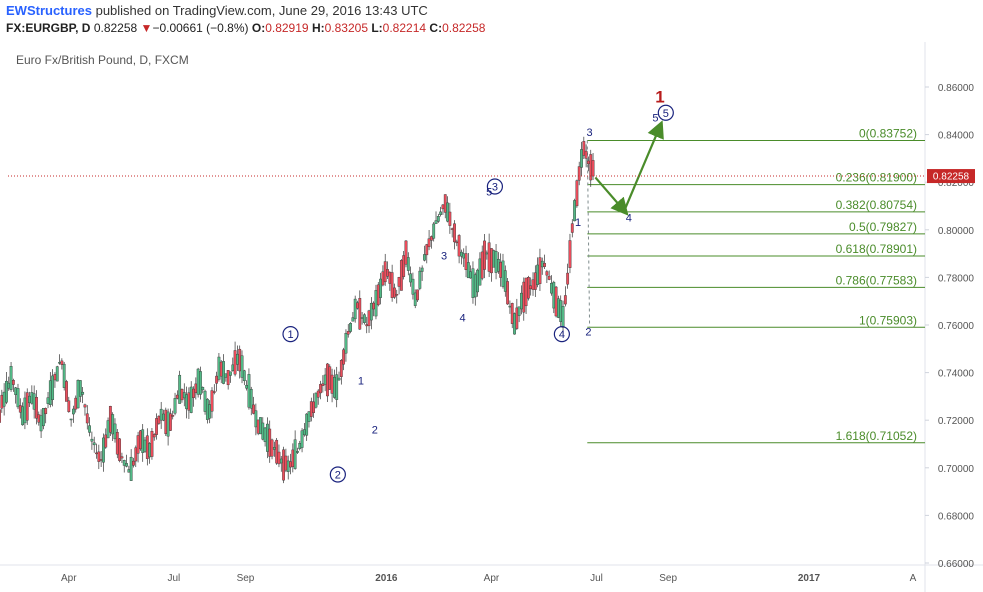  What do you see at coordinates (102, 60) in the screenshot?
I see `chart-title: Euro Fx/British Pound, D, FXCM` at bounding box center [102, 60].